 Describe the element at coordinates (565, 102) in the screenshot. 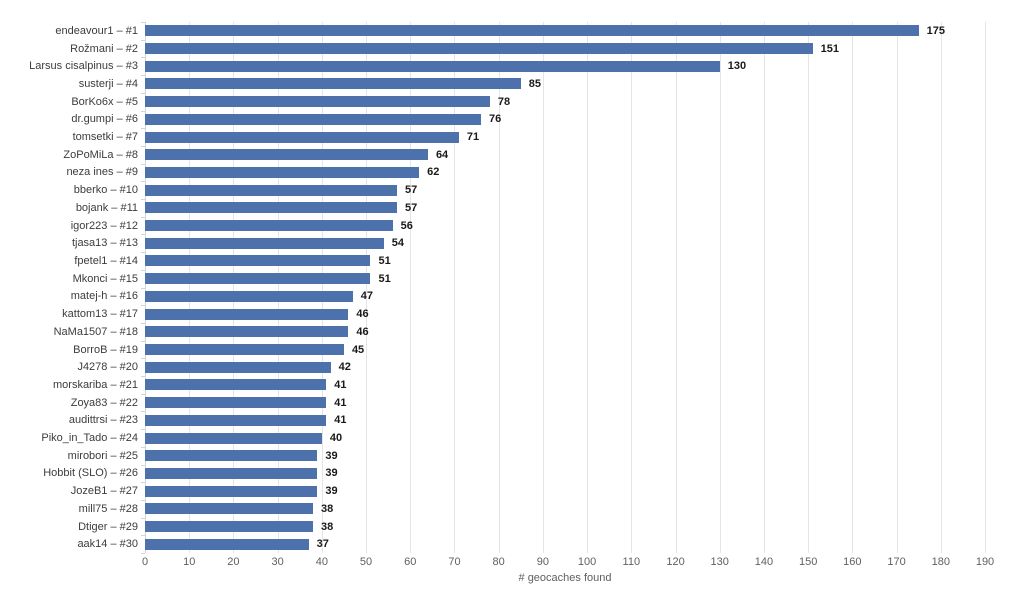

I see `bar-row: 78` at that location.